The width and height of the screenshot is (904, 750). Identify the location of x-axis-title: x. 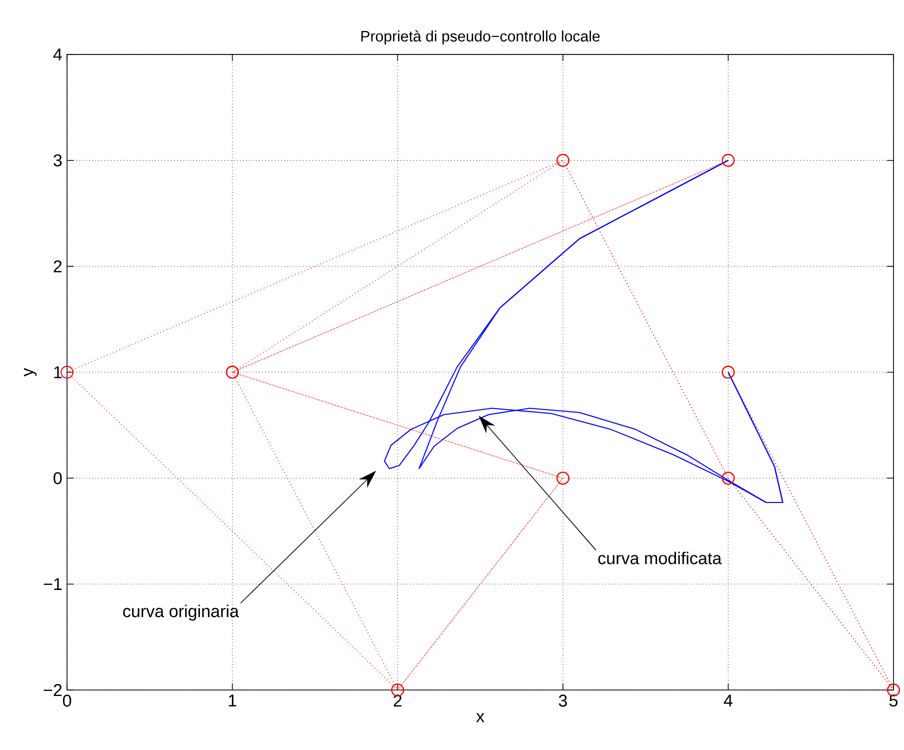
(480, 717).